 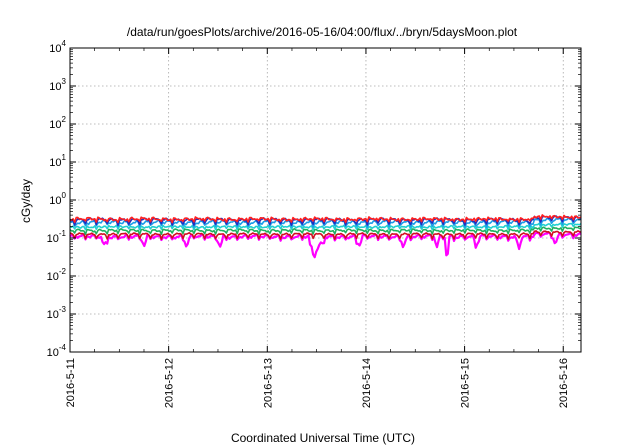 I want to click on x-tick-label: 2016-5-12, so click(x=170, y=383).